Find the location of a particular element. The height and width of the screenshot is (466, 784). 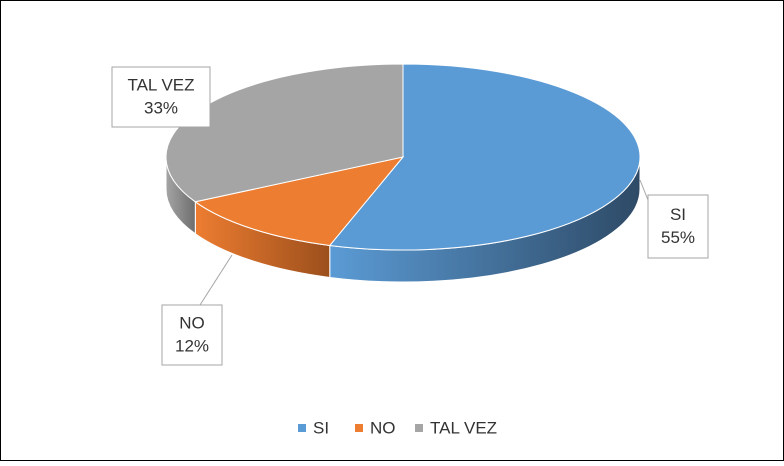

data-label-value: 55% is located at coordinates (678, 237).